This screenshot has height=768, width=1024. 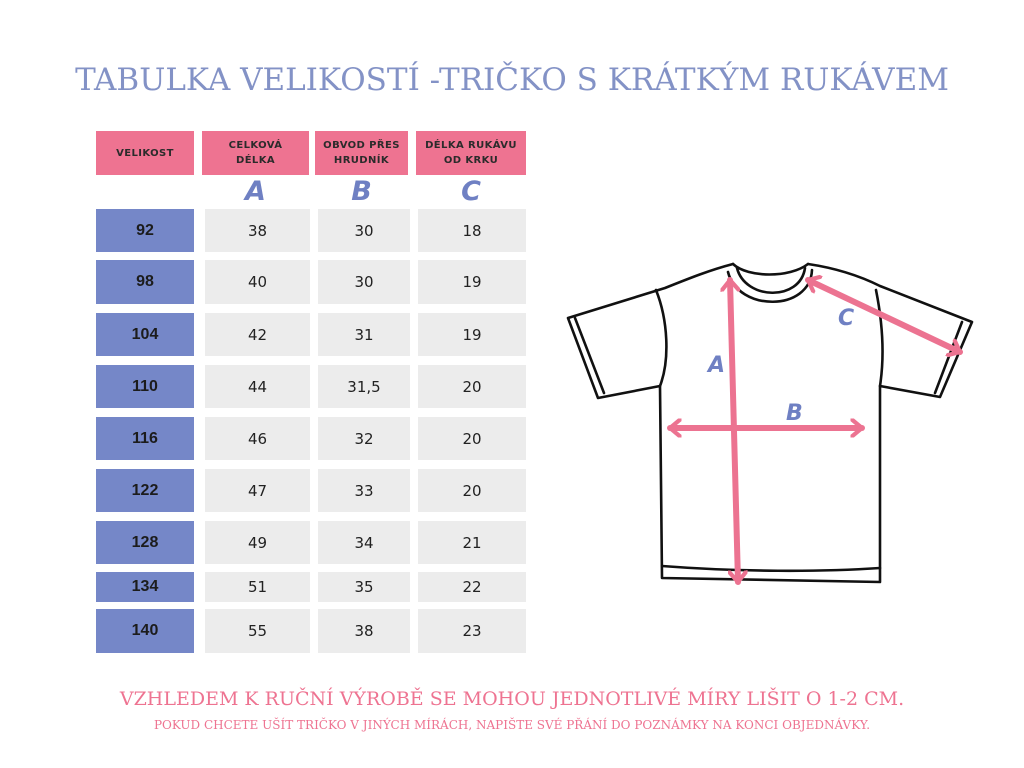 I want to click on diagram-label-c: C, so click(x=846, y=318).